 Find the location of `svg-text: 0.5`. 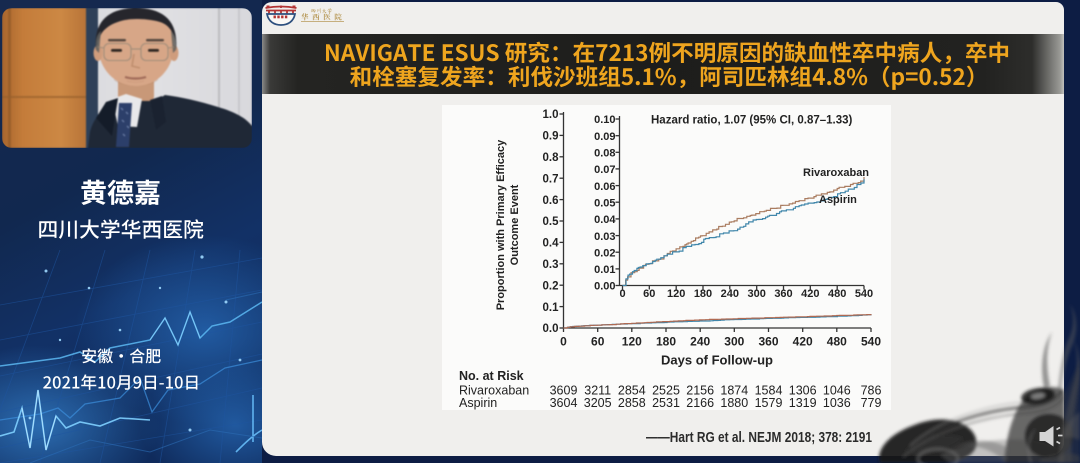

svg-text: 0.5 is located at coordinates (551, 222).